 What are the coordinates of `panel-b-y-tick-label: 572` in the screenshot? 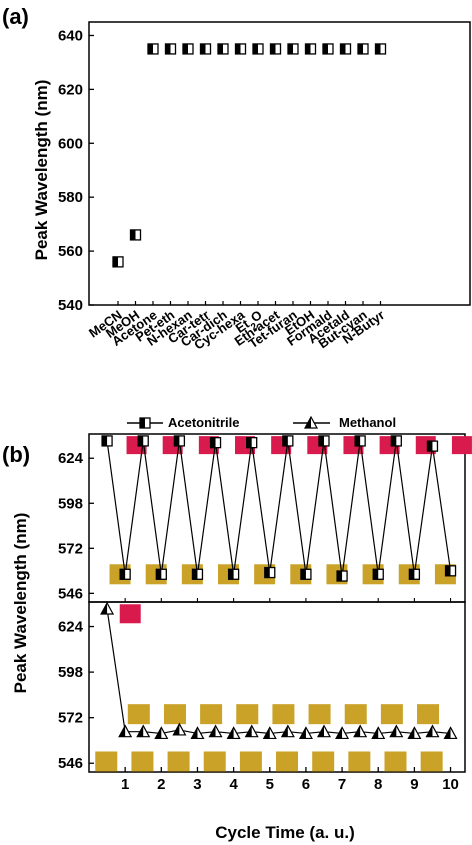 It's located at (70, 718).